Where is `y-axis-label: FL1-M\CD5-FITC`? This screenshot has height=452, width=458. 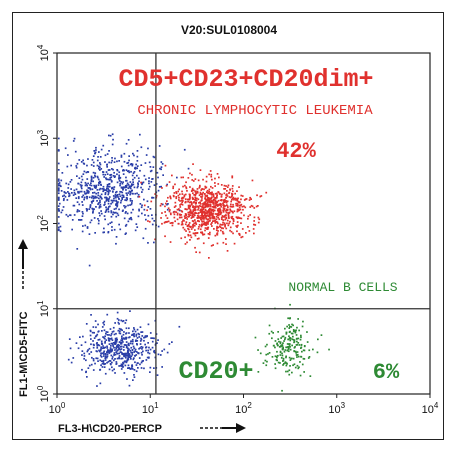 y-axis-label: FL1-M\CD5-FITC is located at coordinates (24, 354).